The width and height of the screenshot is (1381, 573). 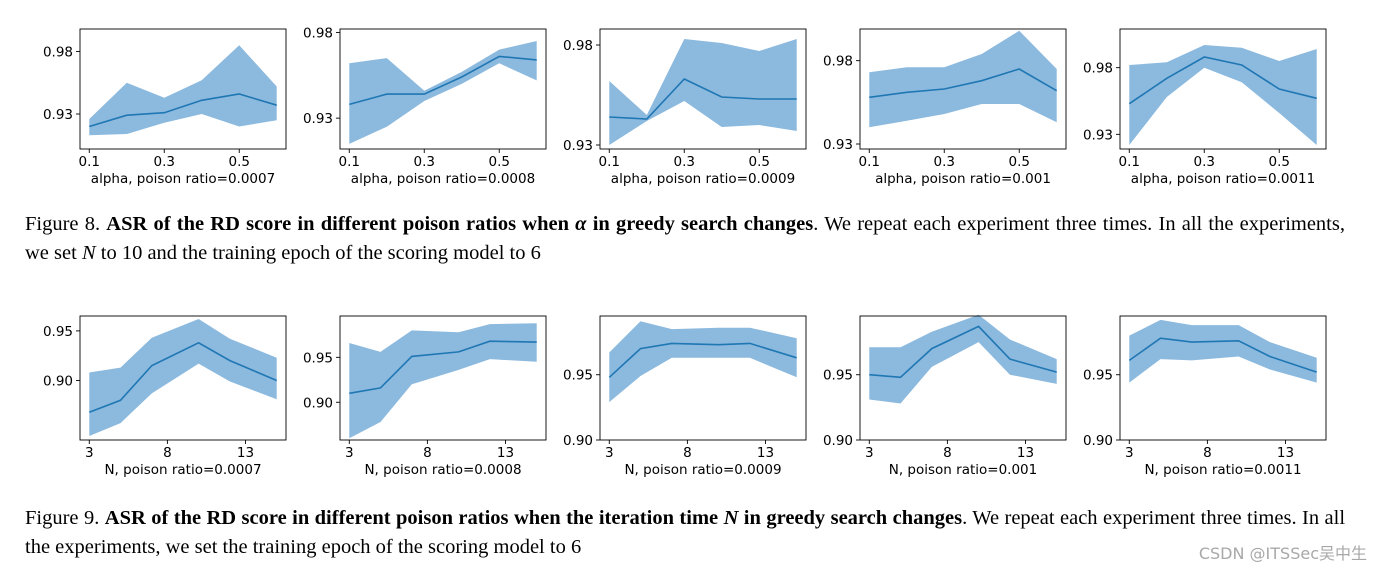 What do you see at coordinates (62, 518) in the screenshot?
I see `figure-9-label: Figure 9.` at bounding box center [62, 518].